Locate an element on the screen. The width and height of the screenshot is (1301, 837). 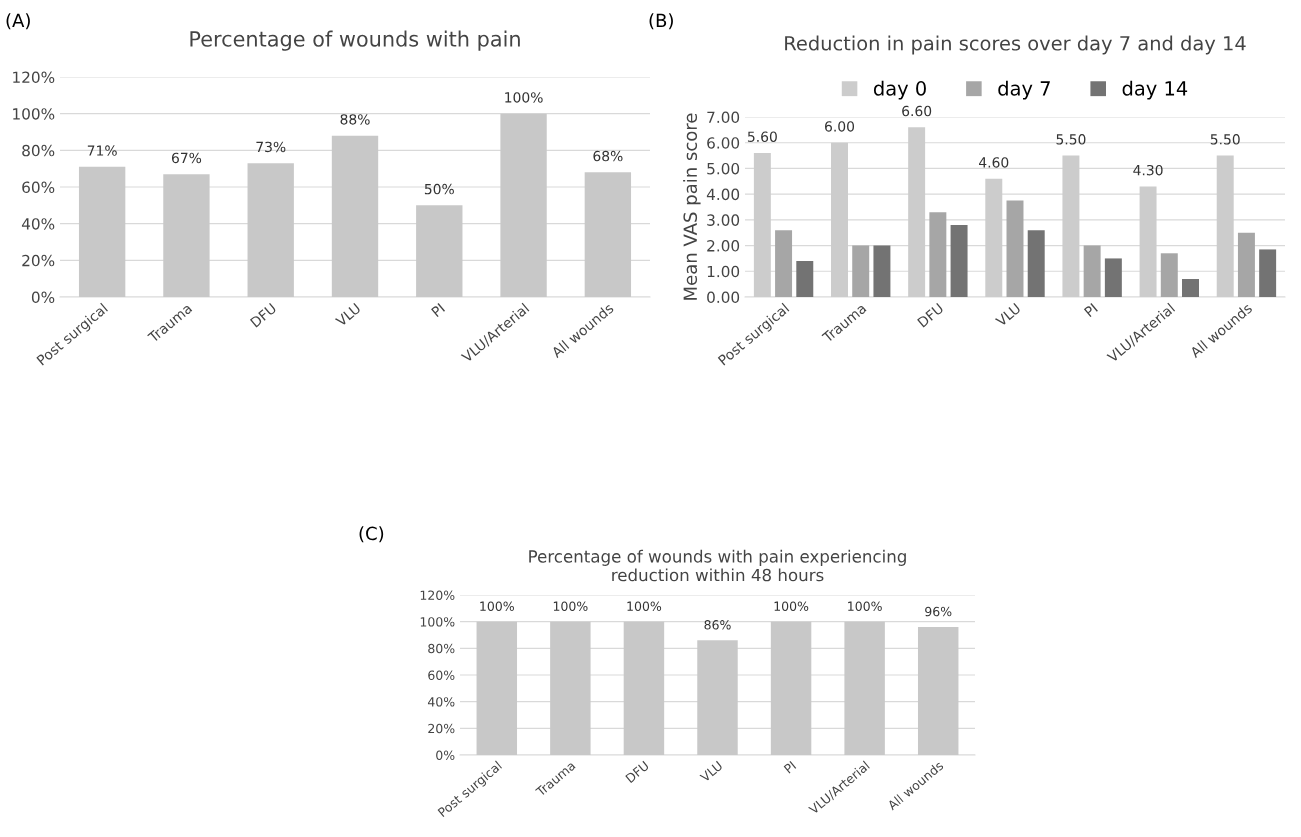
data-label: 5.60 is located at coordinates (762, 136).